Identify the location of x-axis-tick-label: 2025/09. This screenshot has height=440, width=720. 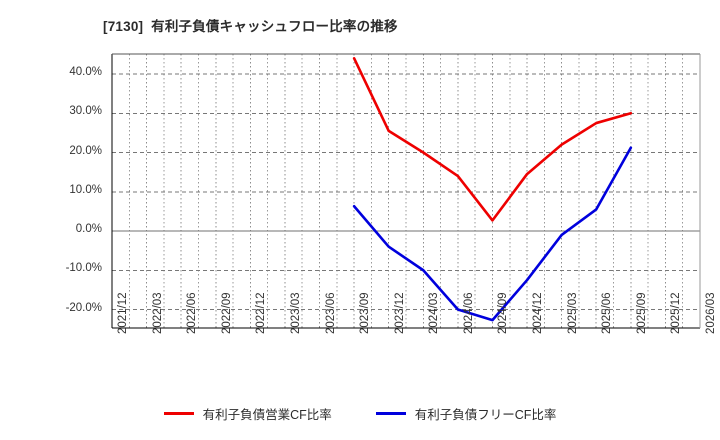
(641, 313).